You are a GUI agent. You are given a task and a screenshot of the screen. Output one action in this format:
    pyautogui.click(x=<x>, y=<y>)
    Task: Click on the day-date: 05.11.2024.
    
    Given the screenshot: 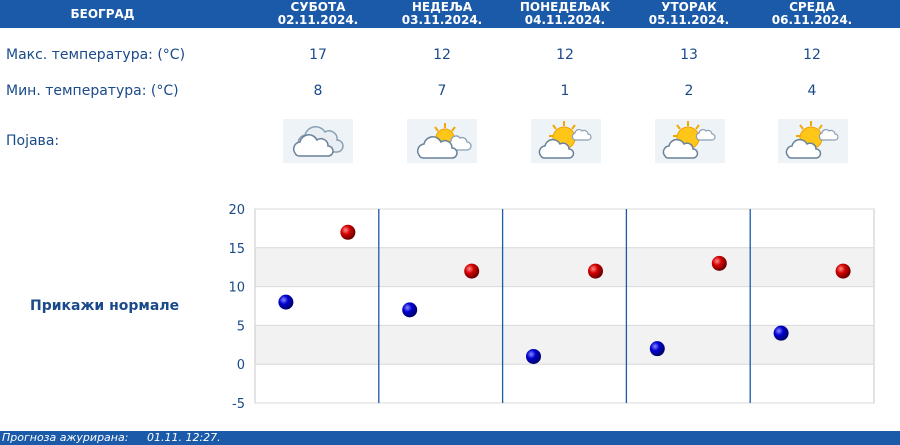 What is the action you would take?
    pyautogui.click(x=689, y=20)
    